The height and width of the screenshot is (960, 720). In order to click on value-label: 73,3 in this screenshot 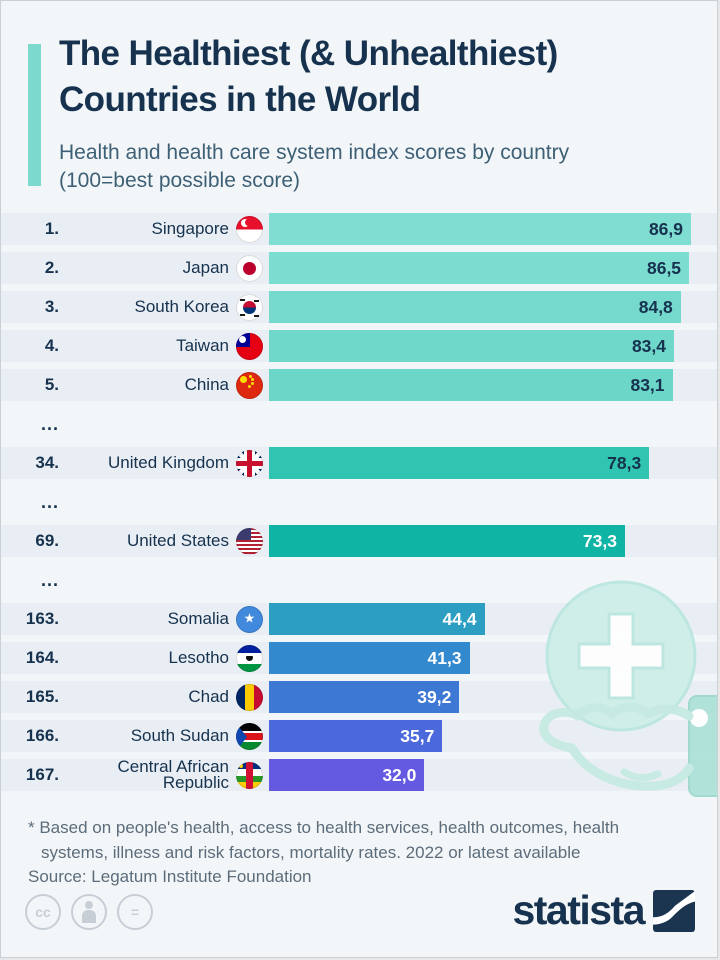, I will do `click(599, 541)`.